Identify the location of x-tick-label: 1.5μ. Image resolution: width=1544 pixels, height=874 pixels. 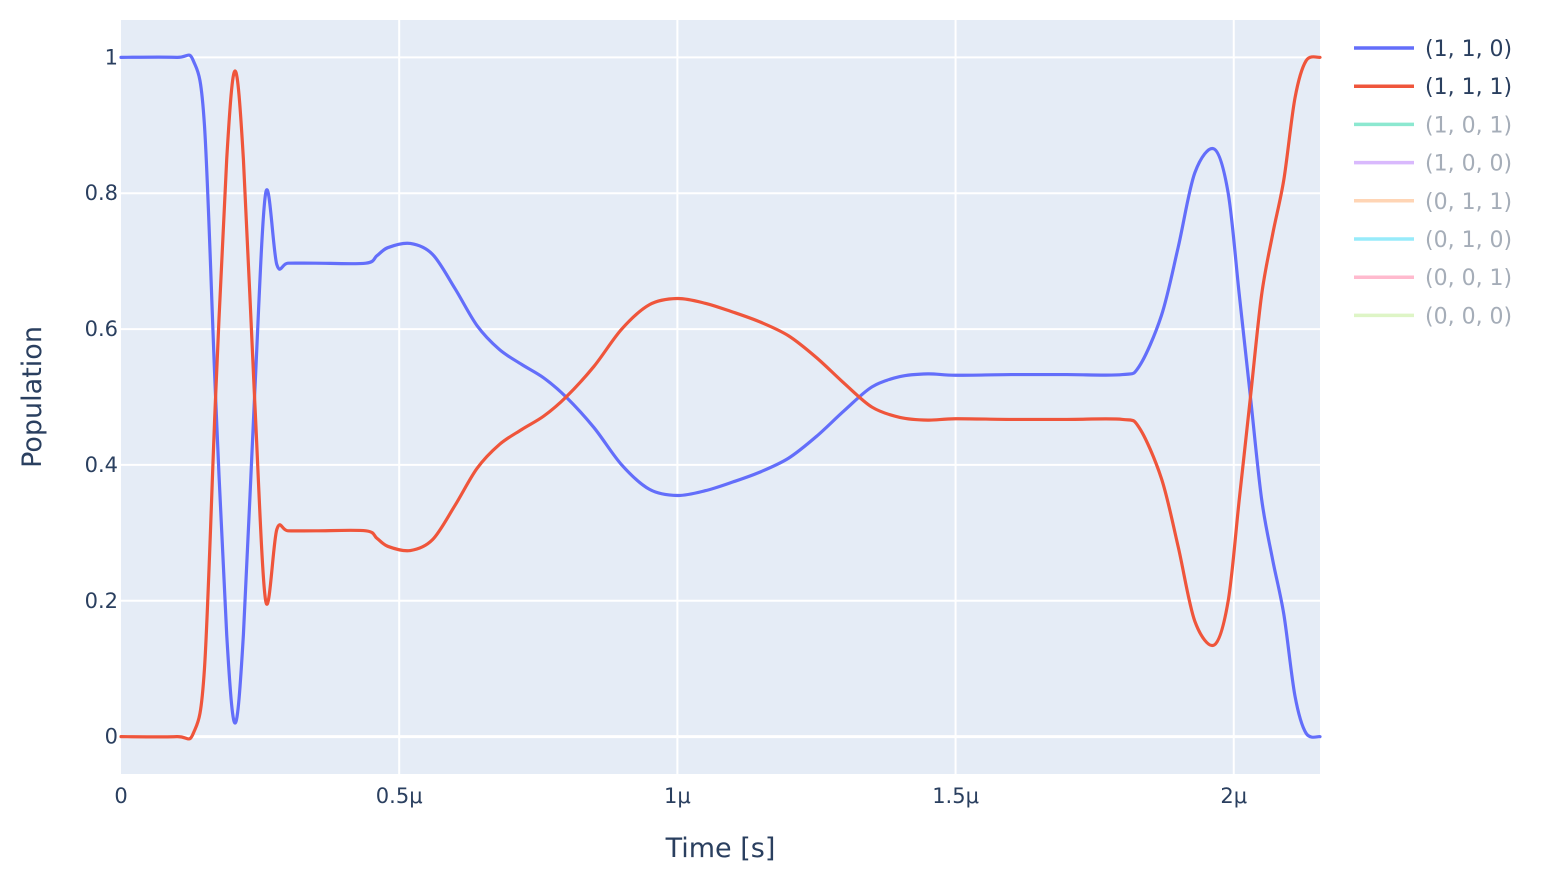
(955, 796).